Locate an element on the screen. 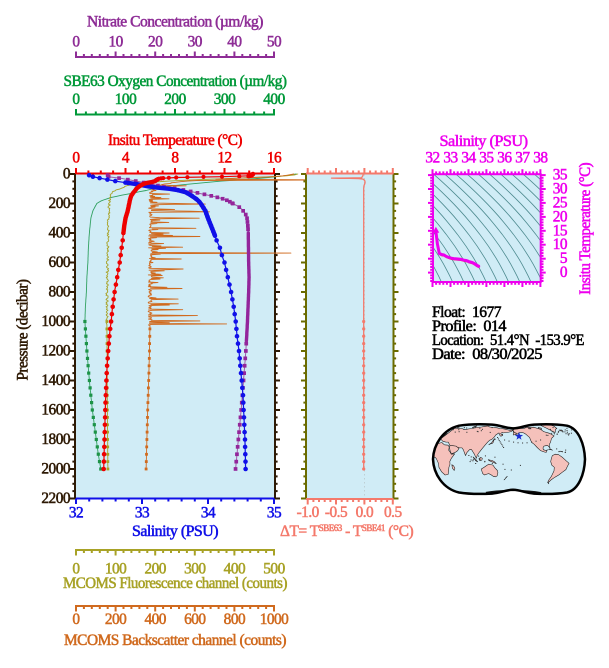 The width and height of the screenshot is (609, 668). svg-text: Date: 08/30/2025 is located at coordinates (487, 354).